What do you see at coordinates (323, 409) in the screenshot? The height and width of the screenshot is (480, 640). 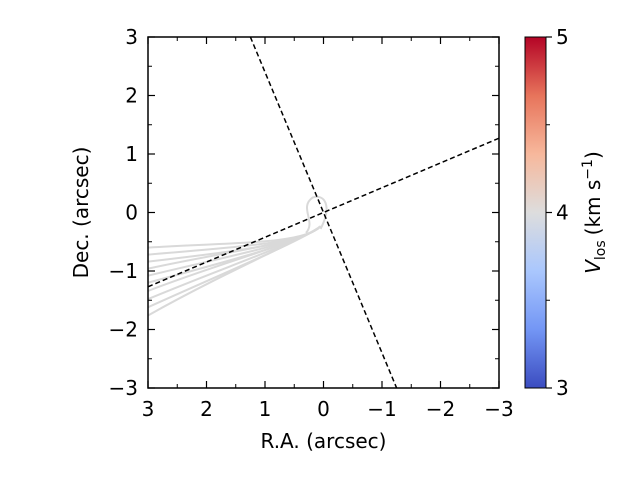 I see `x-tick-label: 0` at bounding box center [323, 409].